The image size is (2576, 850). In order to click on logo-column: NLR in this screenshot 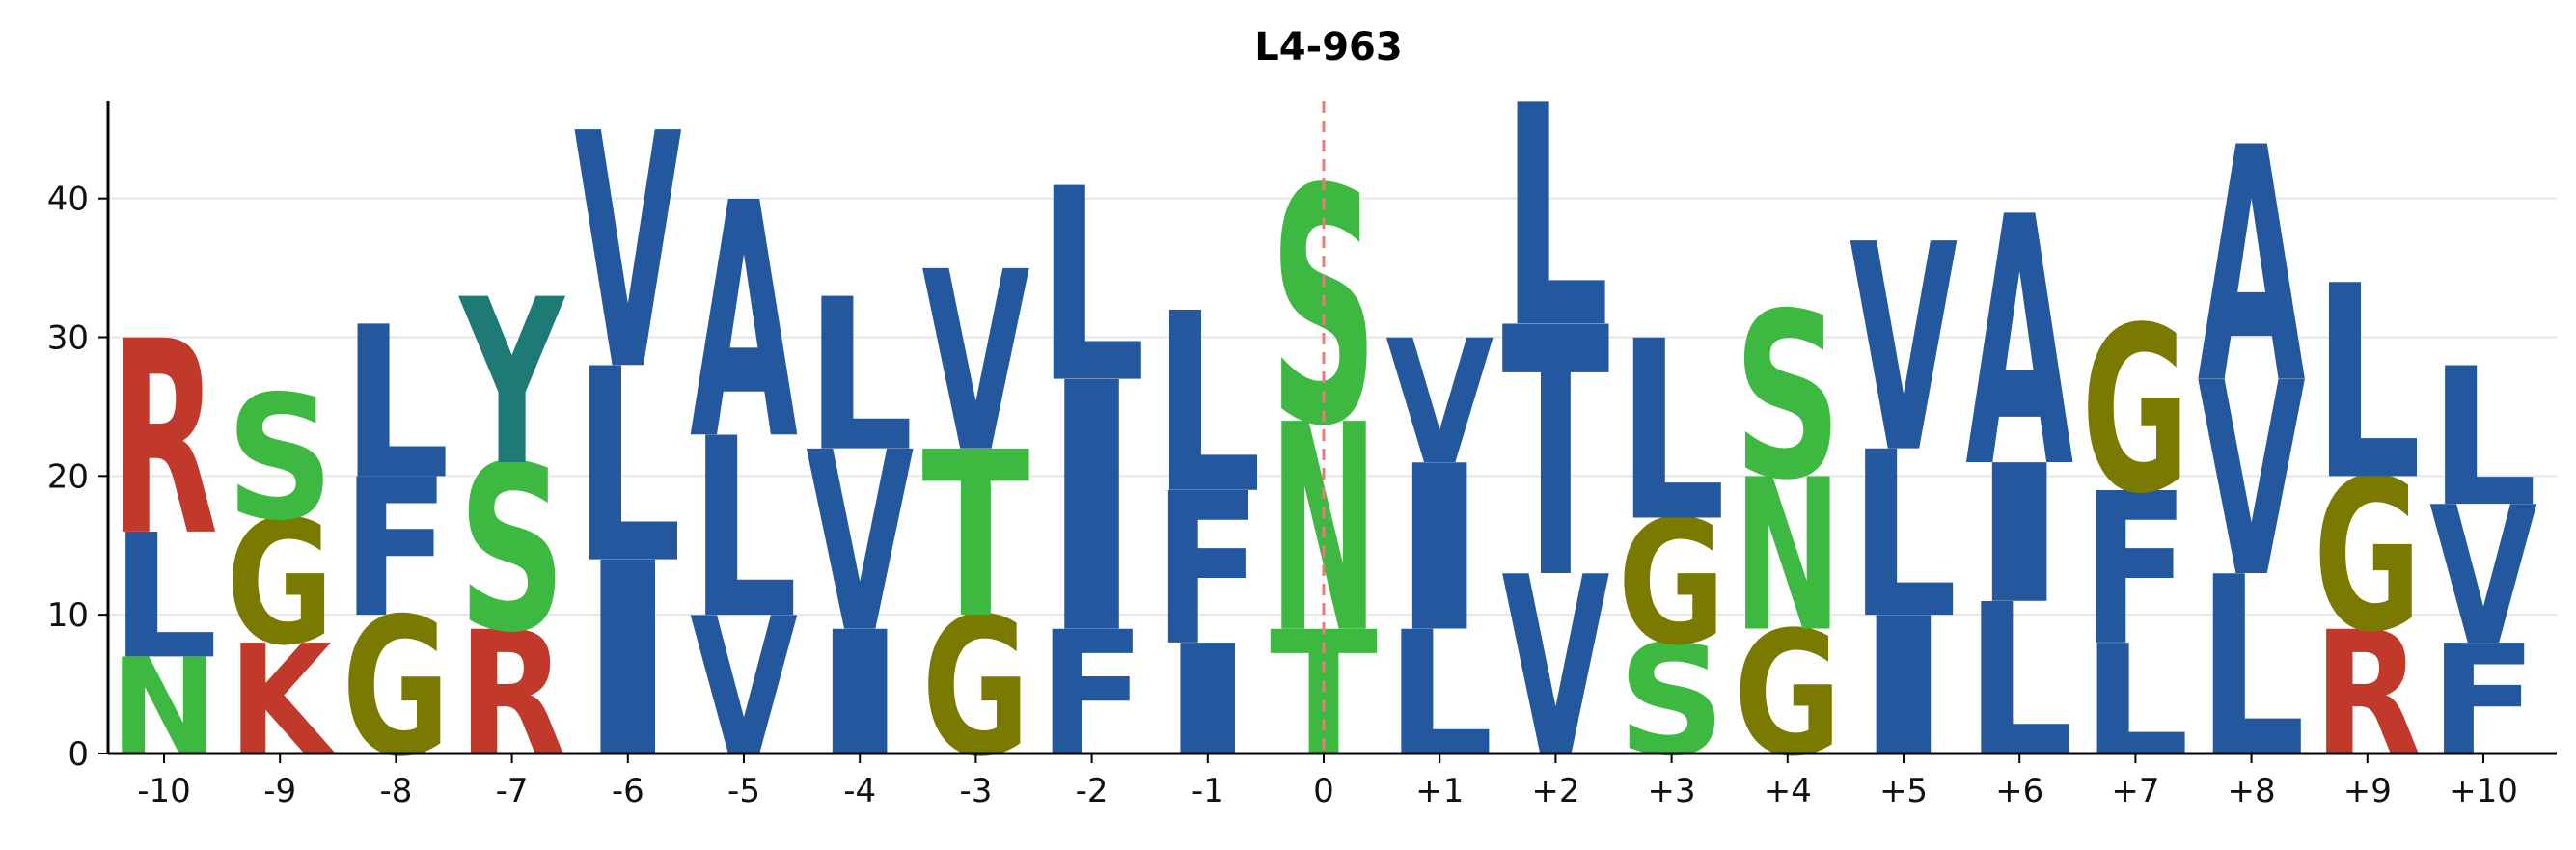, I will do `click(164, 536)`.